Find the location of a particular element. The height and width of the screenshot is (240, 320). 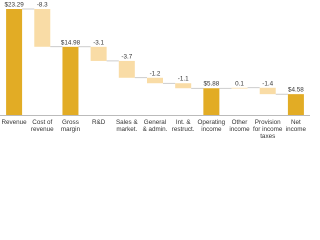

x-tick-label-line: Int. & is located at coordinates (183, 122).